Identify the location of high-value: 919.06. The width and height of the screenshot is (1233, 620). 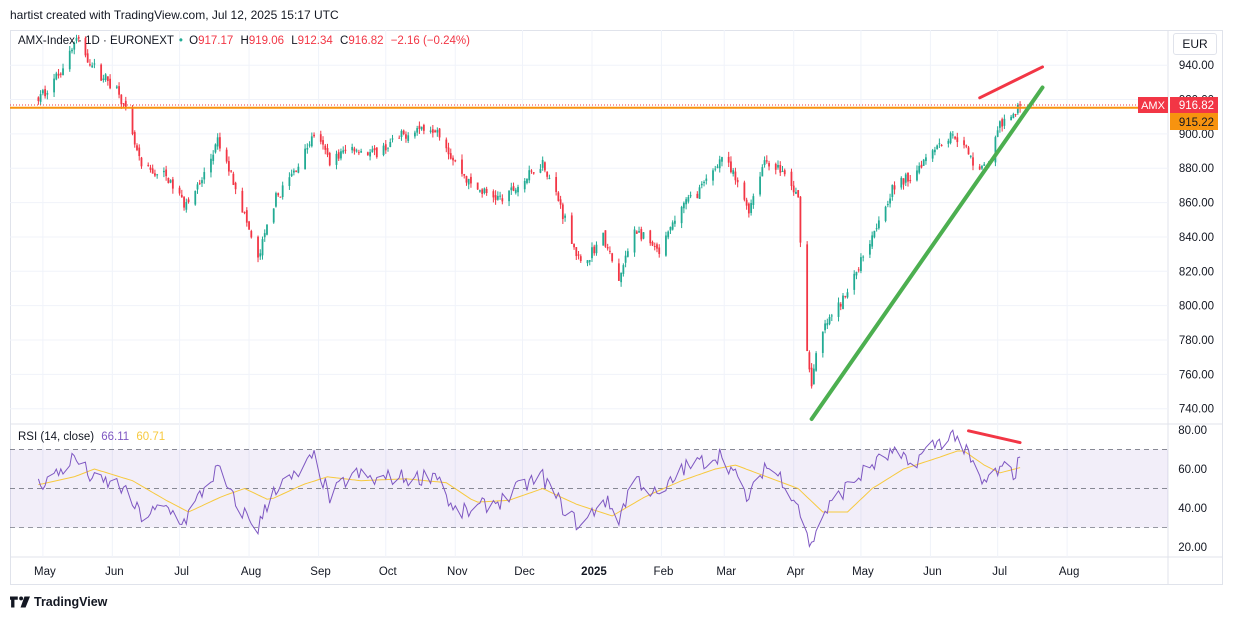
(266, 41).